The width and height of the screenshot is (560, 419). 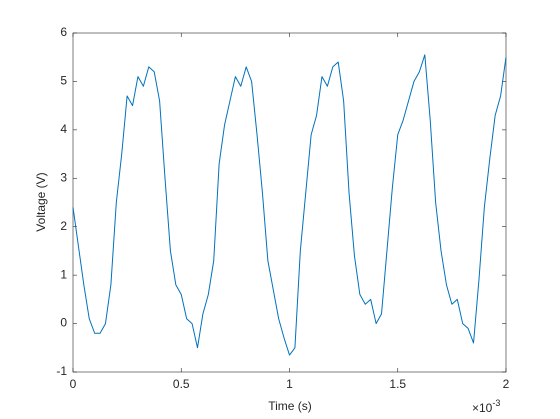 I want to click on y-tick-label: -1, so click(x=61, y=371).